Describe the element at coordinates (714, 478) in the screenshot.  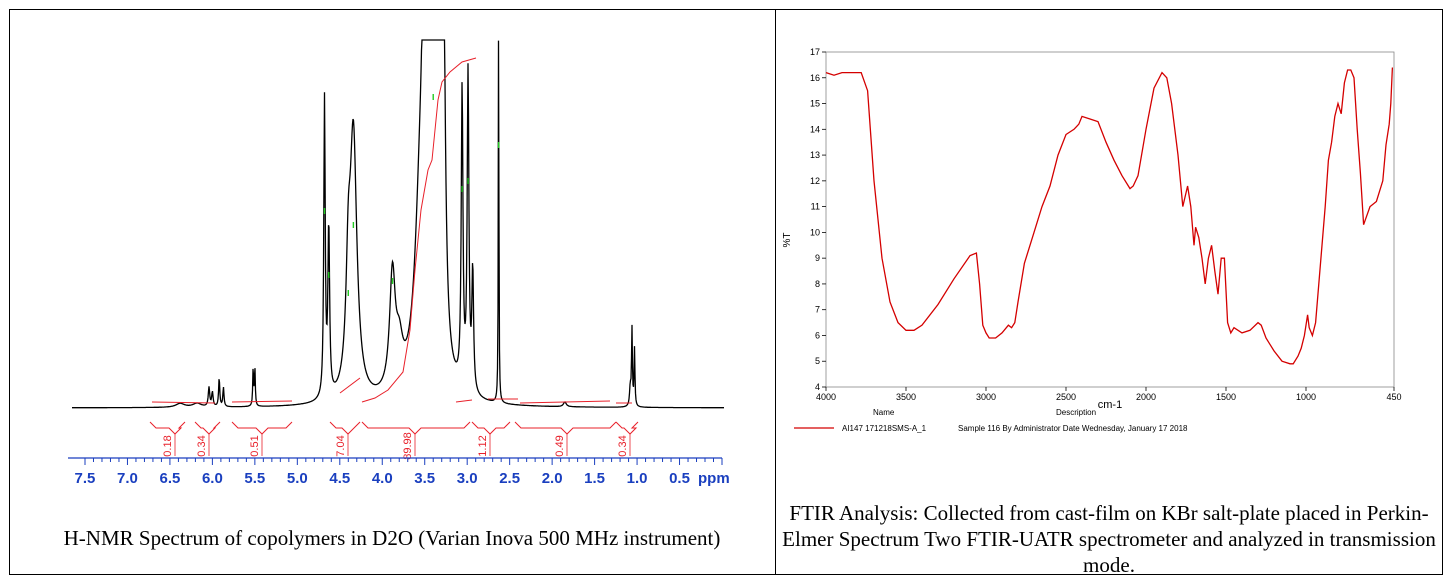
I see `nmr-x-unit-label: ppm` at that location.